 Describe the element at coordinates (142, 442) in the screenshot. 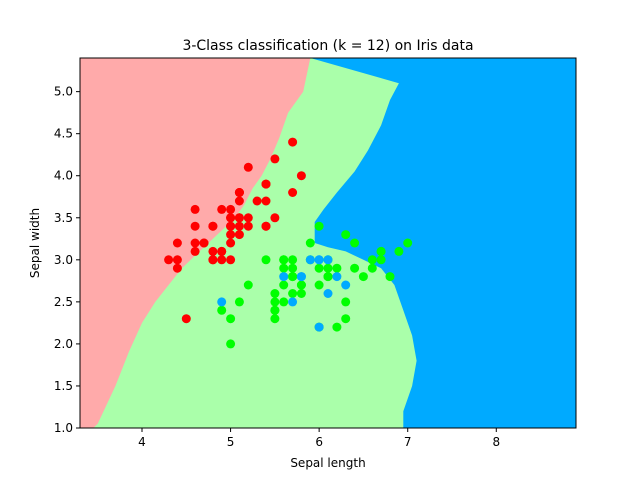

I see `x-tick-label: 4` at that location.